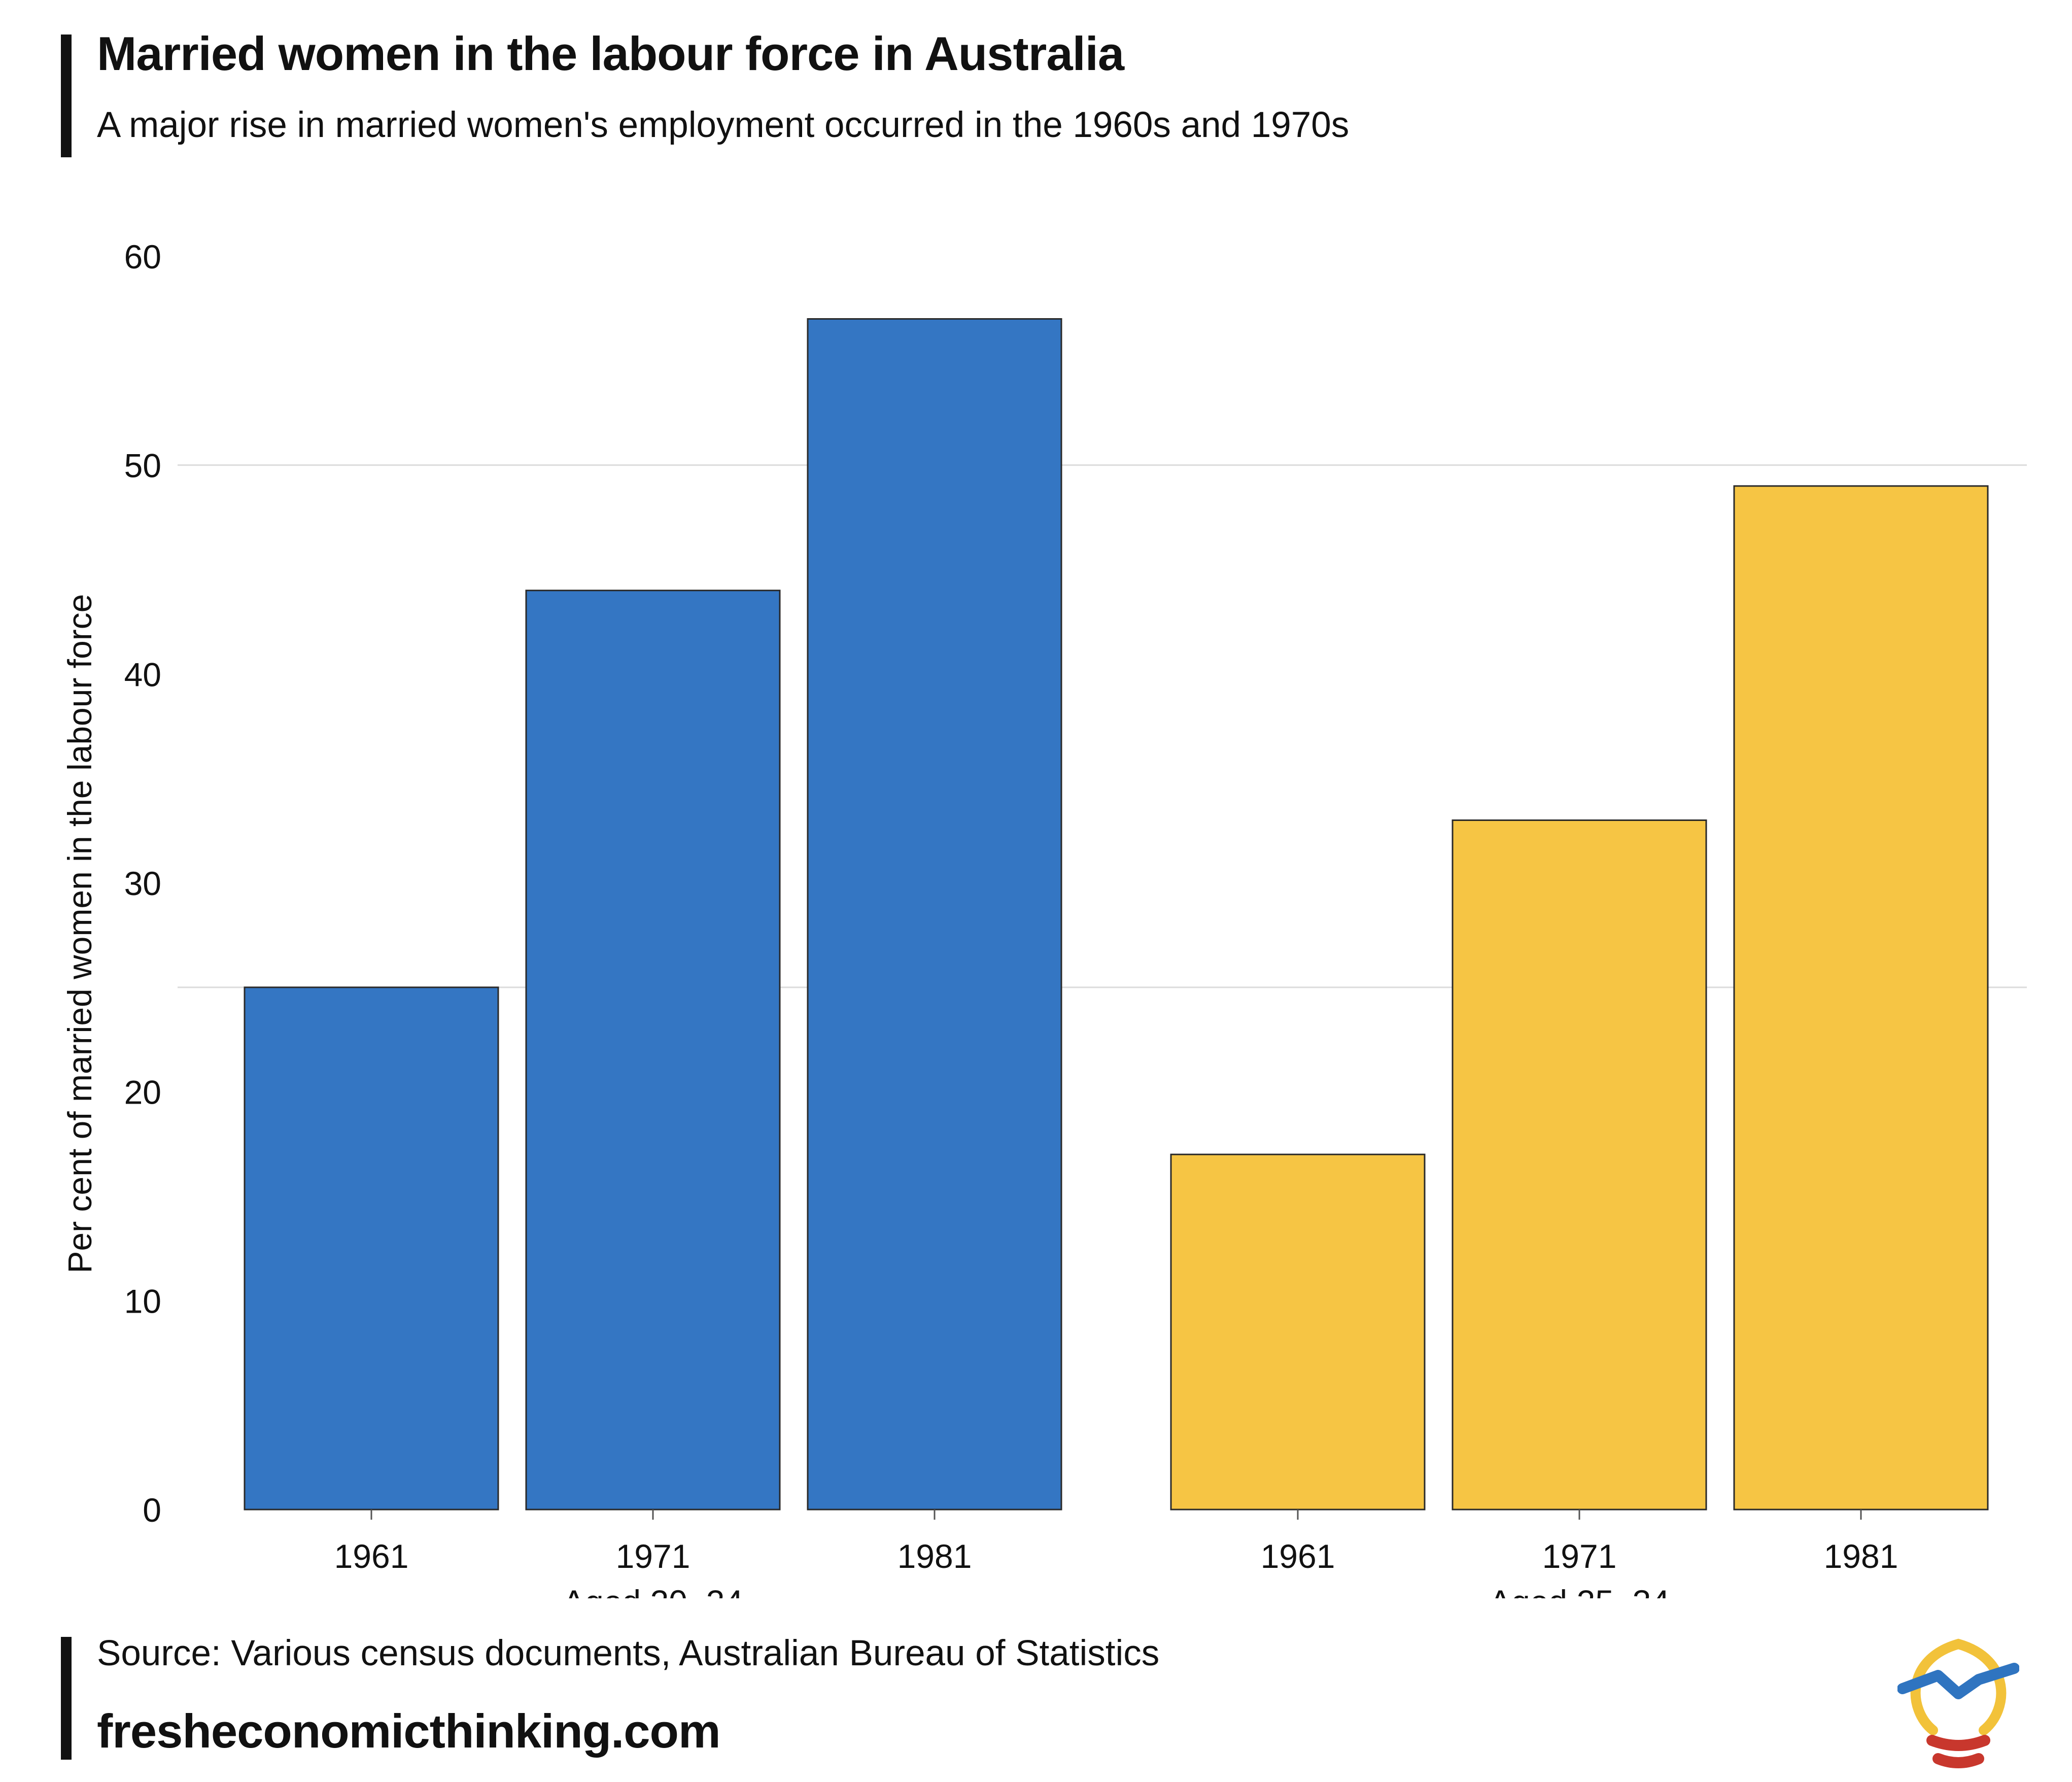  What do you see at coordinates (1958, 1681) in the screenshot?
I see `trend-line` at bounding box center [1958, 1681].